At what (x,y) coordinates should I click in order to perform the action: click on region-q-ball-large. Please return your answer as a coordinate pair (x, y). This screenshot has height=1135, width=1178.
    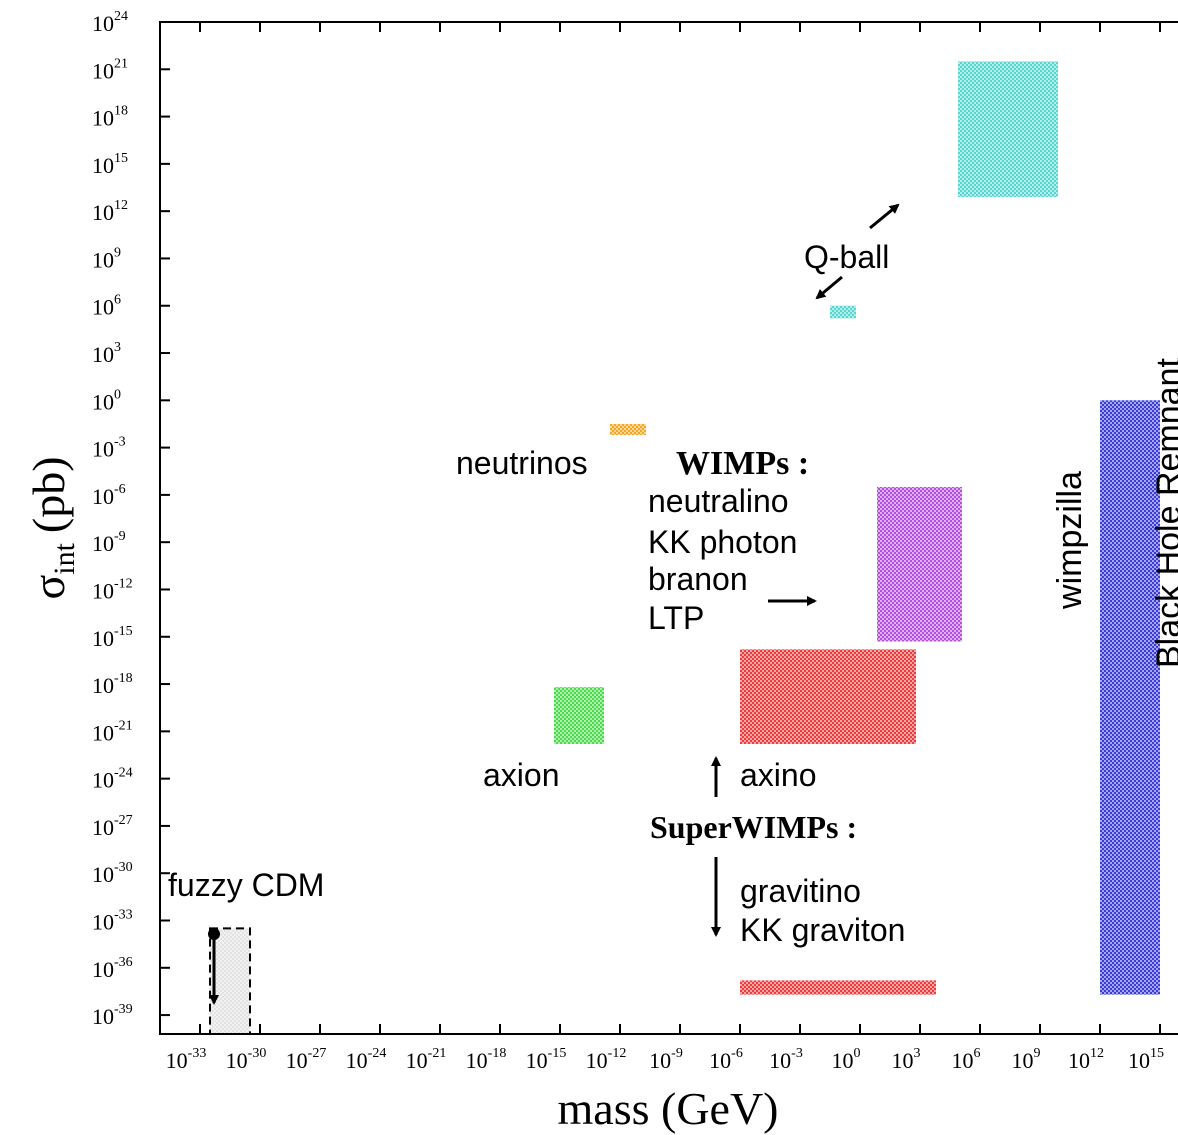
    Looking at the image, I should click on (1008, 129).